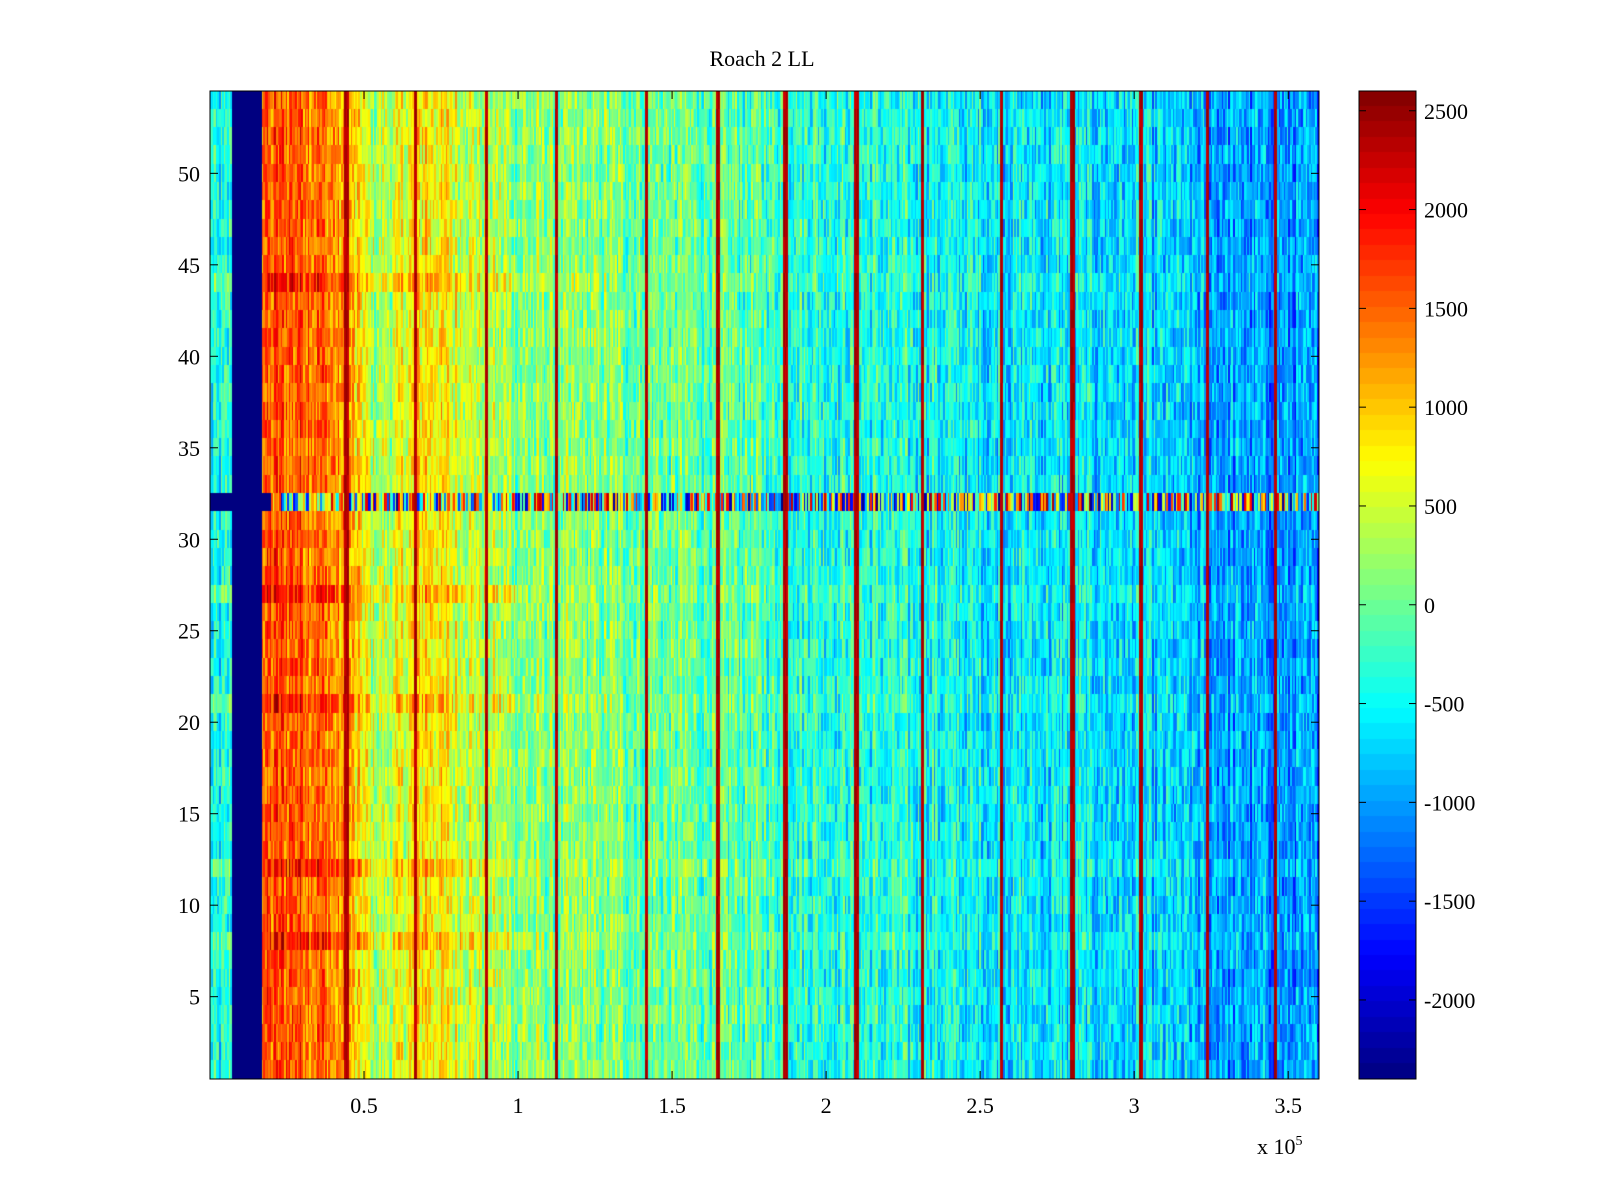  What do you see at coordinates (1288, 1105) in the screenshot?
I see `x-tick-label: 3.5` at bounding box center [1288, 1105].